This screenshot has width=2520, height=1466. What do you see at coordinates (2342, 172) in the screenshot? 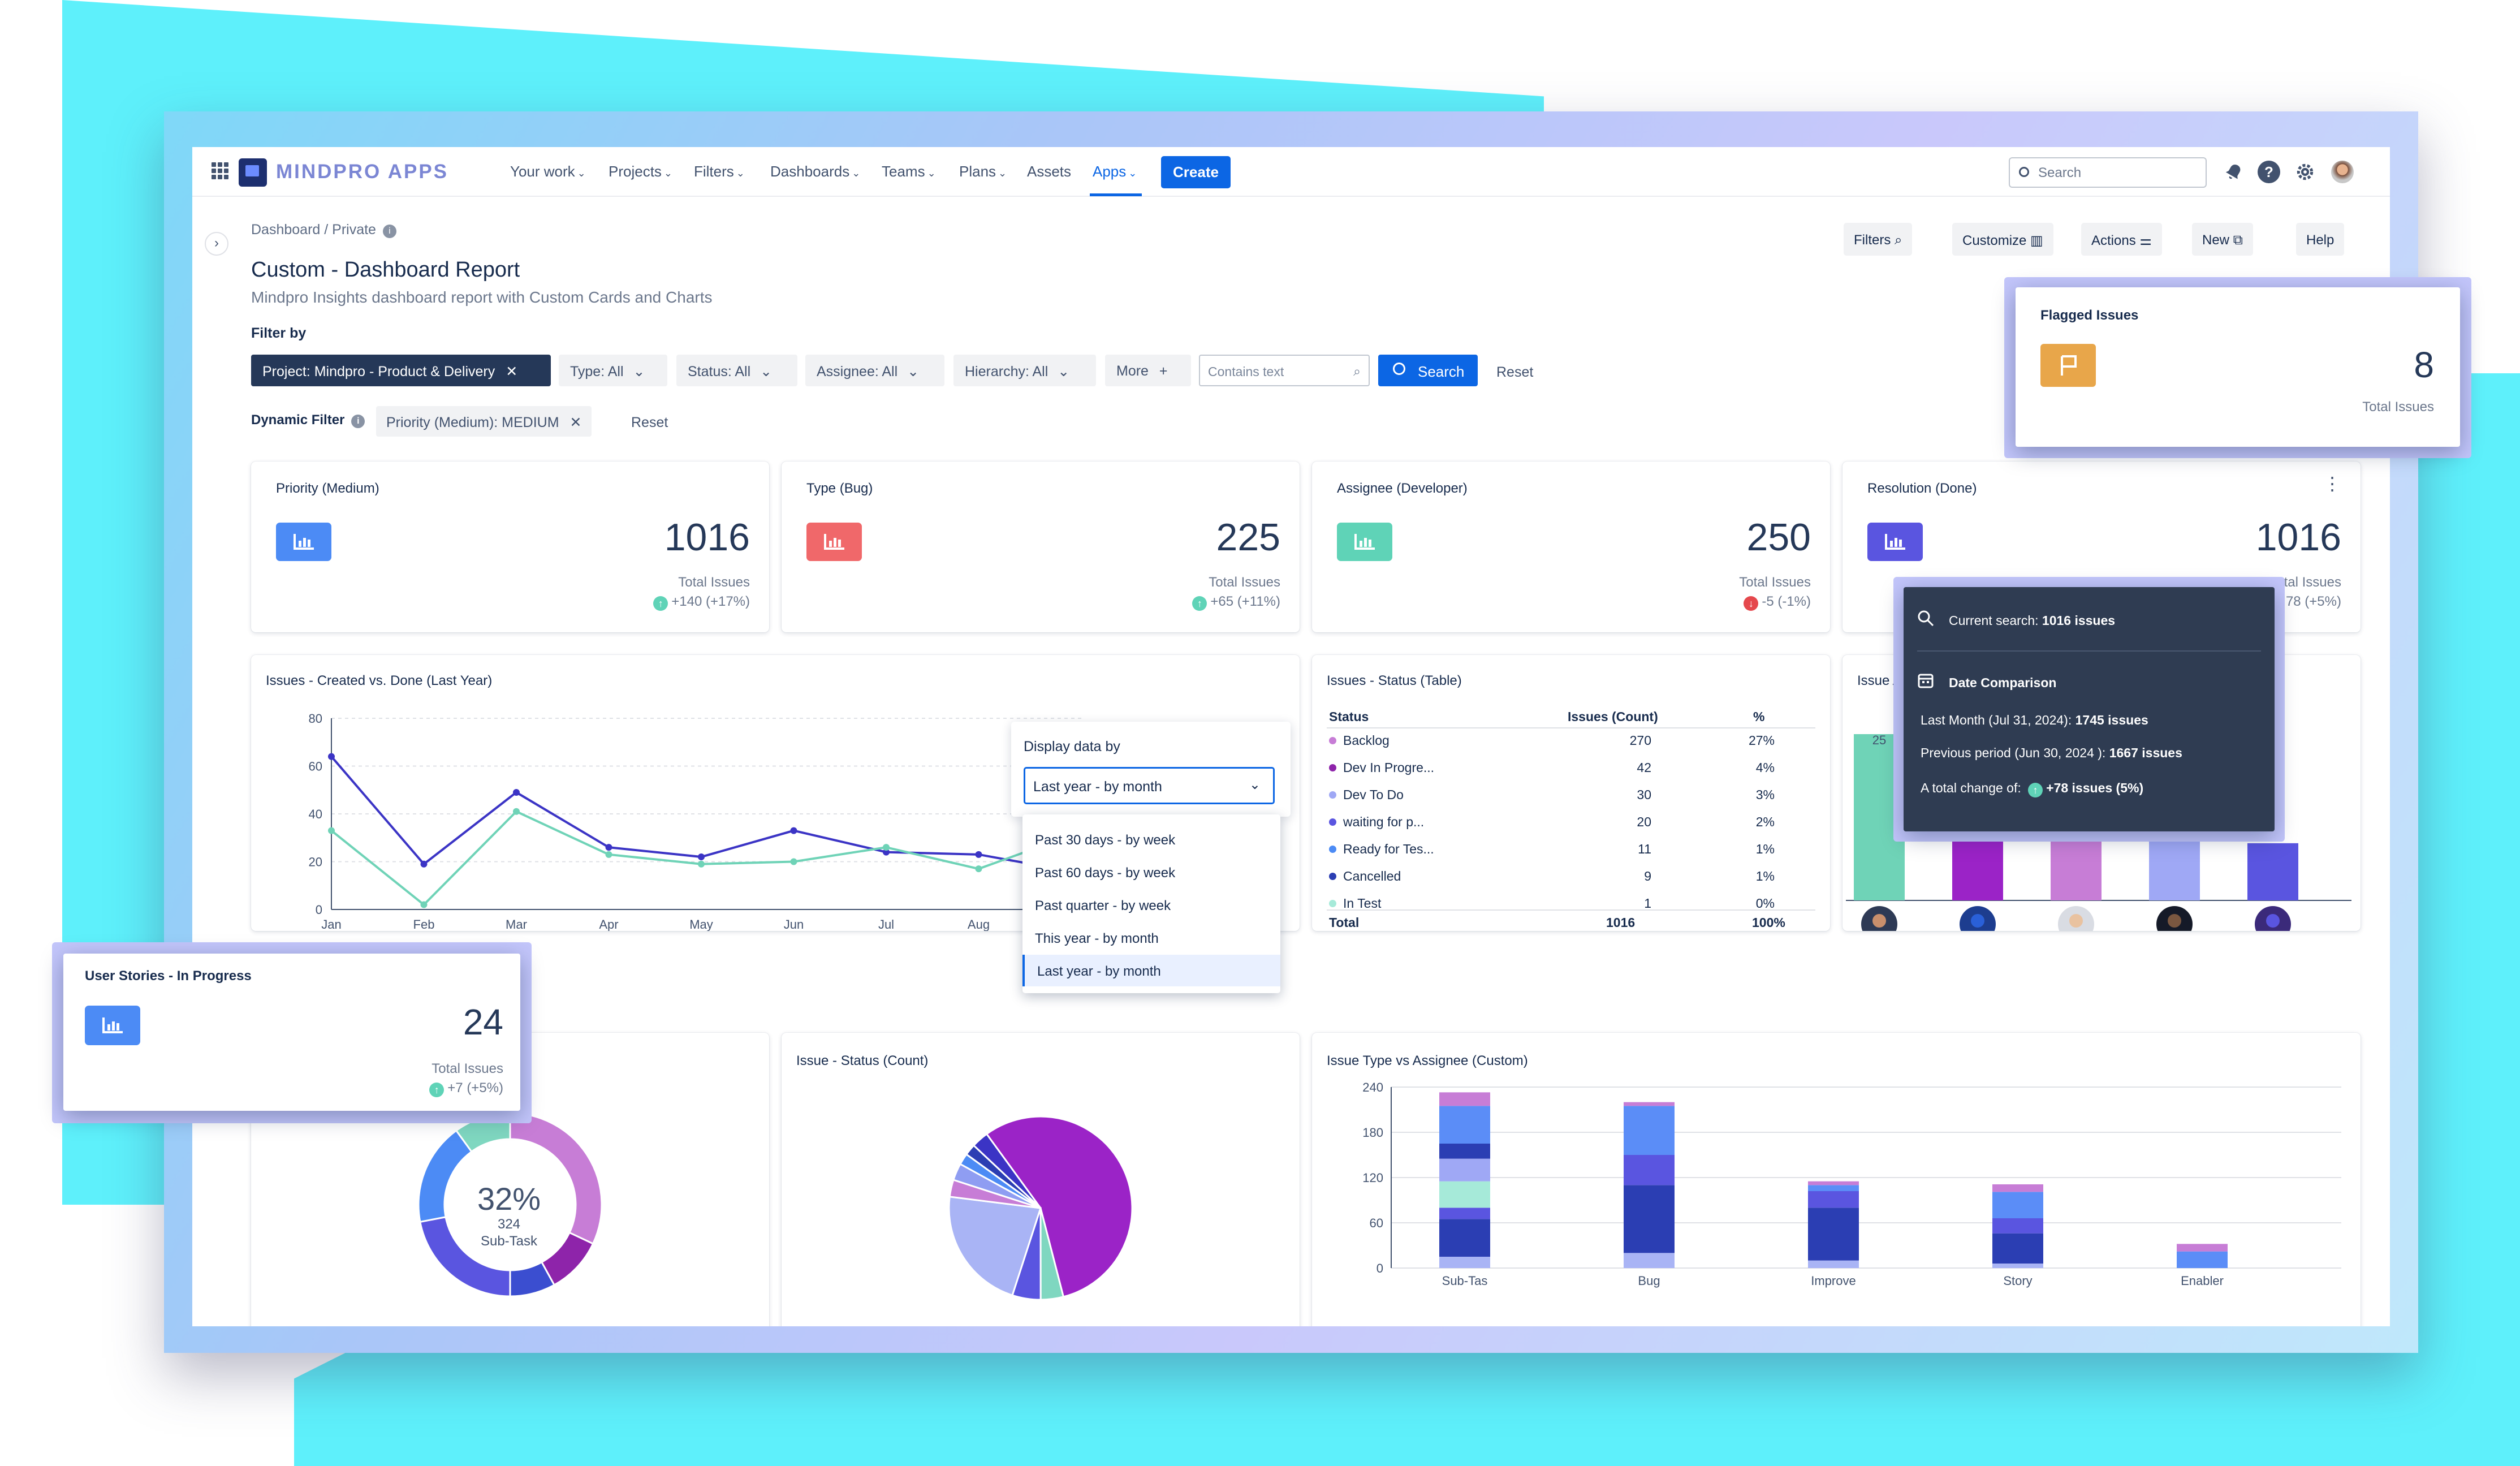
I see `avatar` at bounding box center [2342, 172].